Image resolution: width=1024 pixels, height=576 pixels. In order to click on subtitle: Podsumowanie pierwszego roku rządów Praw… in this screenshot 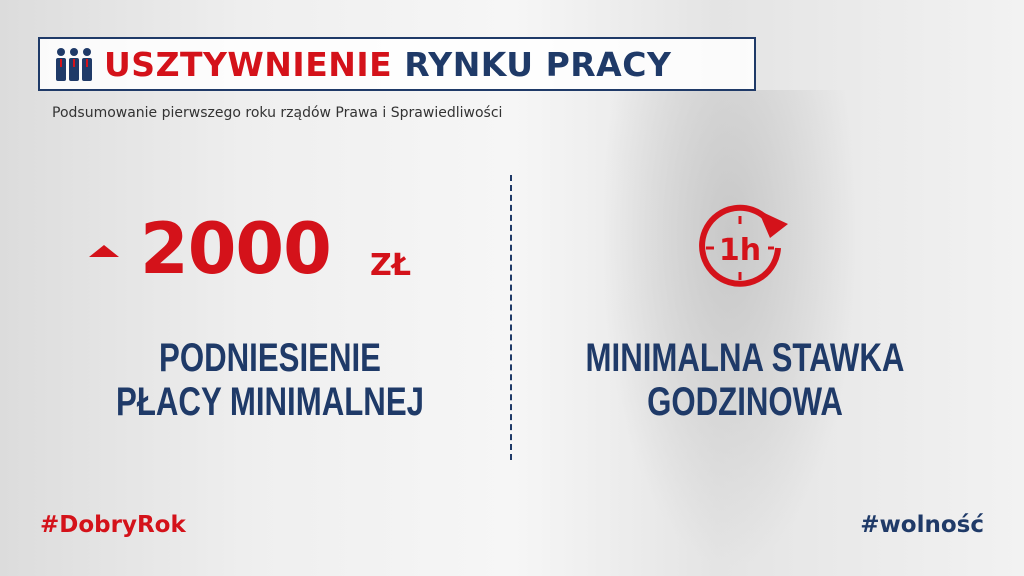, I will do `click(277, 113)`.